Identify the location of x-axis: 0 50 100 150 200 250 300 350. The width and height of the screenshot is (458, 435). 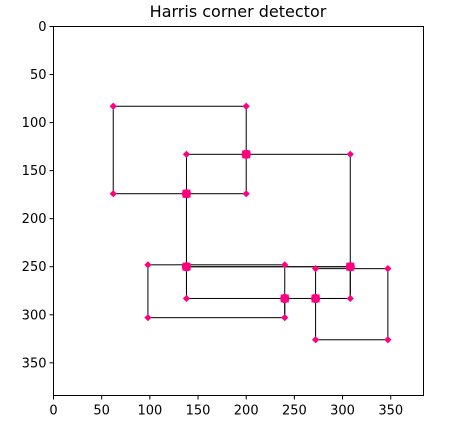
(226, 407).